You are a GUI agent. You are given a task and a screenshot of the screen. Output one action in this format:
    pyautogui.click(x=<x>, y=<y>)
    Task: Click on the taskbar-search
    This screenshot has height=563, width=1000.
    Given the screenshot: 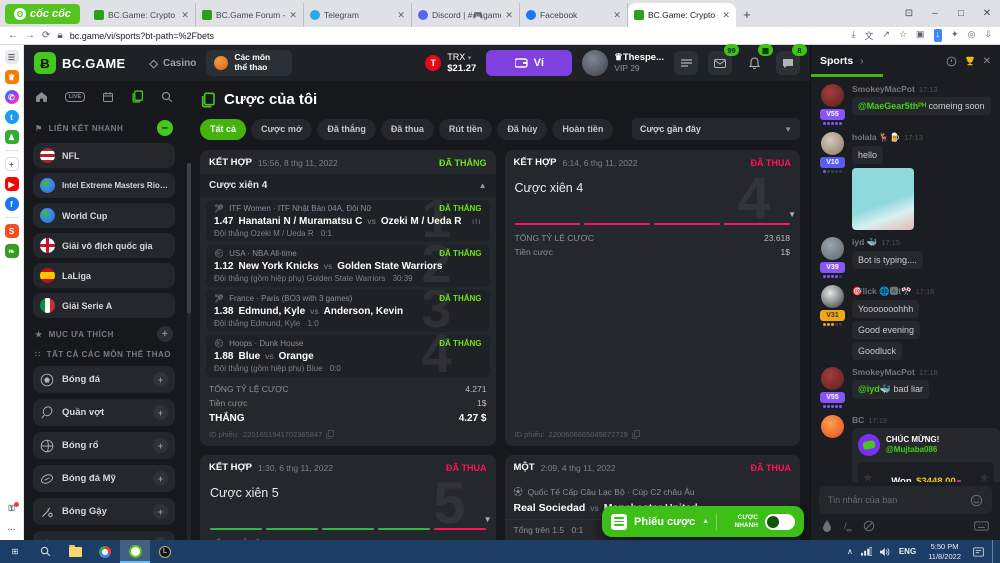 What is the action you would take?
    pyautogui.click(x=45, y=551)
    